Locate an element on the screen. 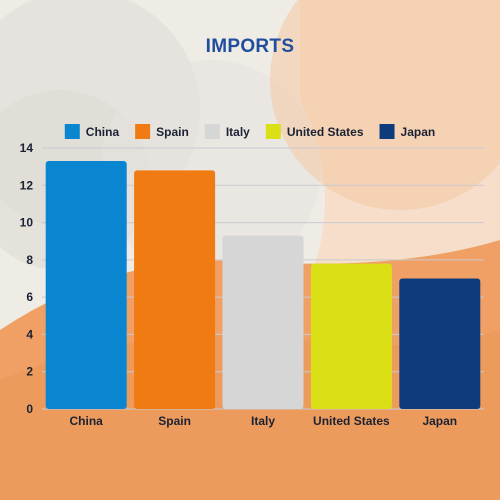 Image resolution: width=500 pixels, height=500 pixels. bar-china is located at coordinates (86, 285).